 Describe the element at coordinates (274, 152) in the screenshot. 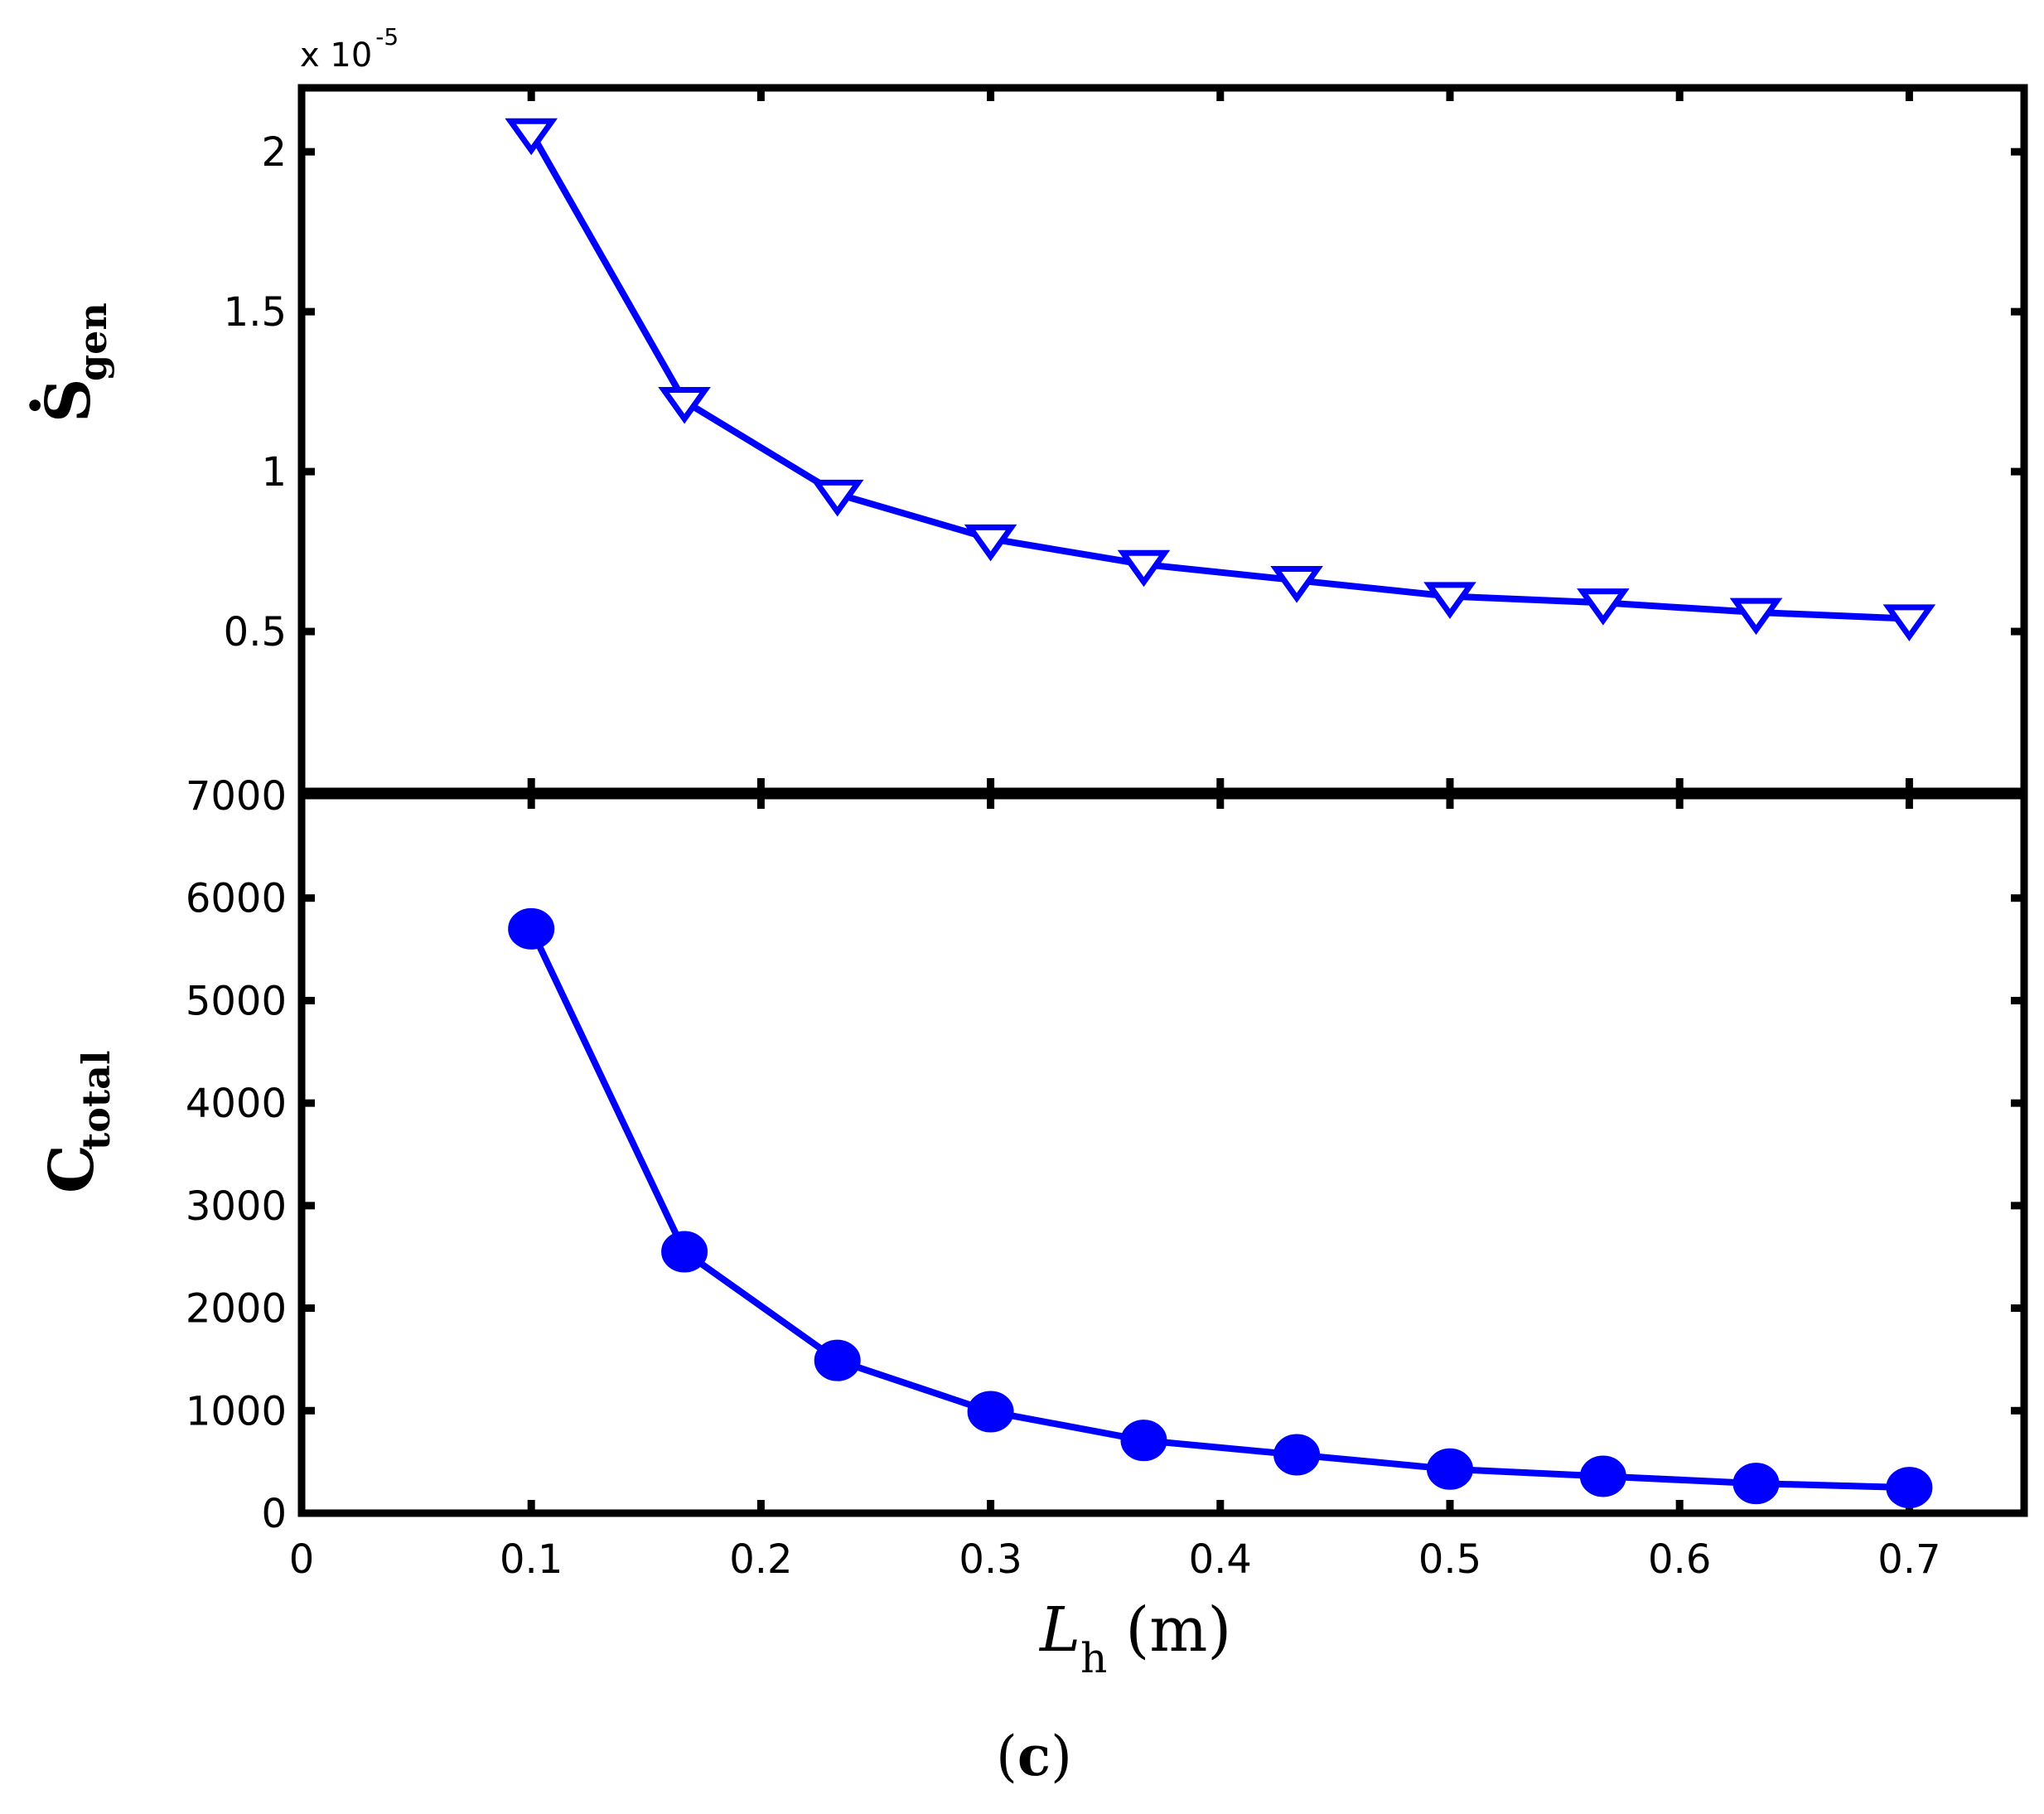

I see `y-tick-label: 2` at that location.